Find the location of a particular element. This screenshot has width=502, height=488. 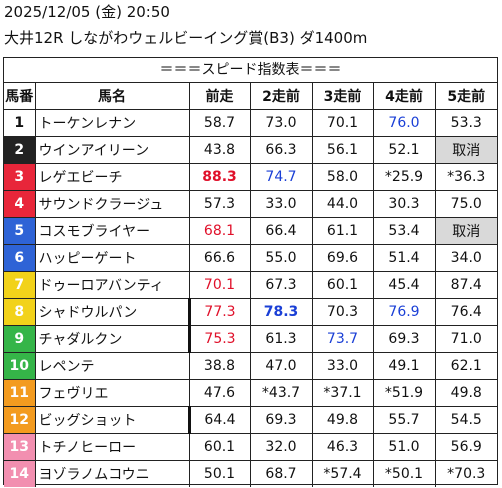

horse-name: レペンテ is located at coordinates (112, 366).